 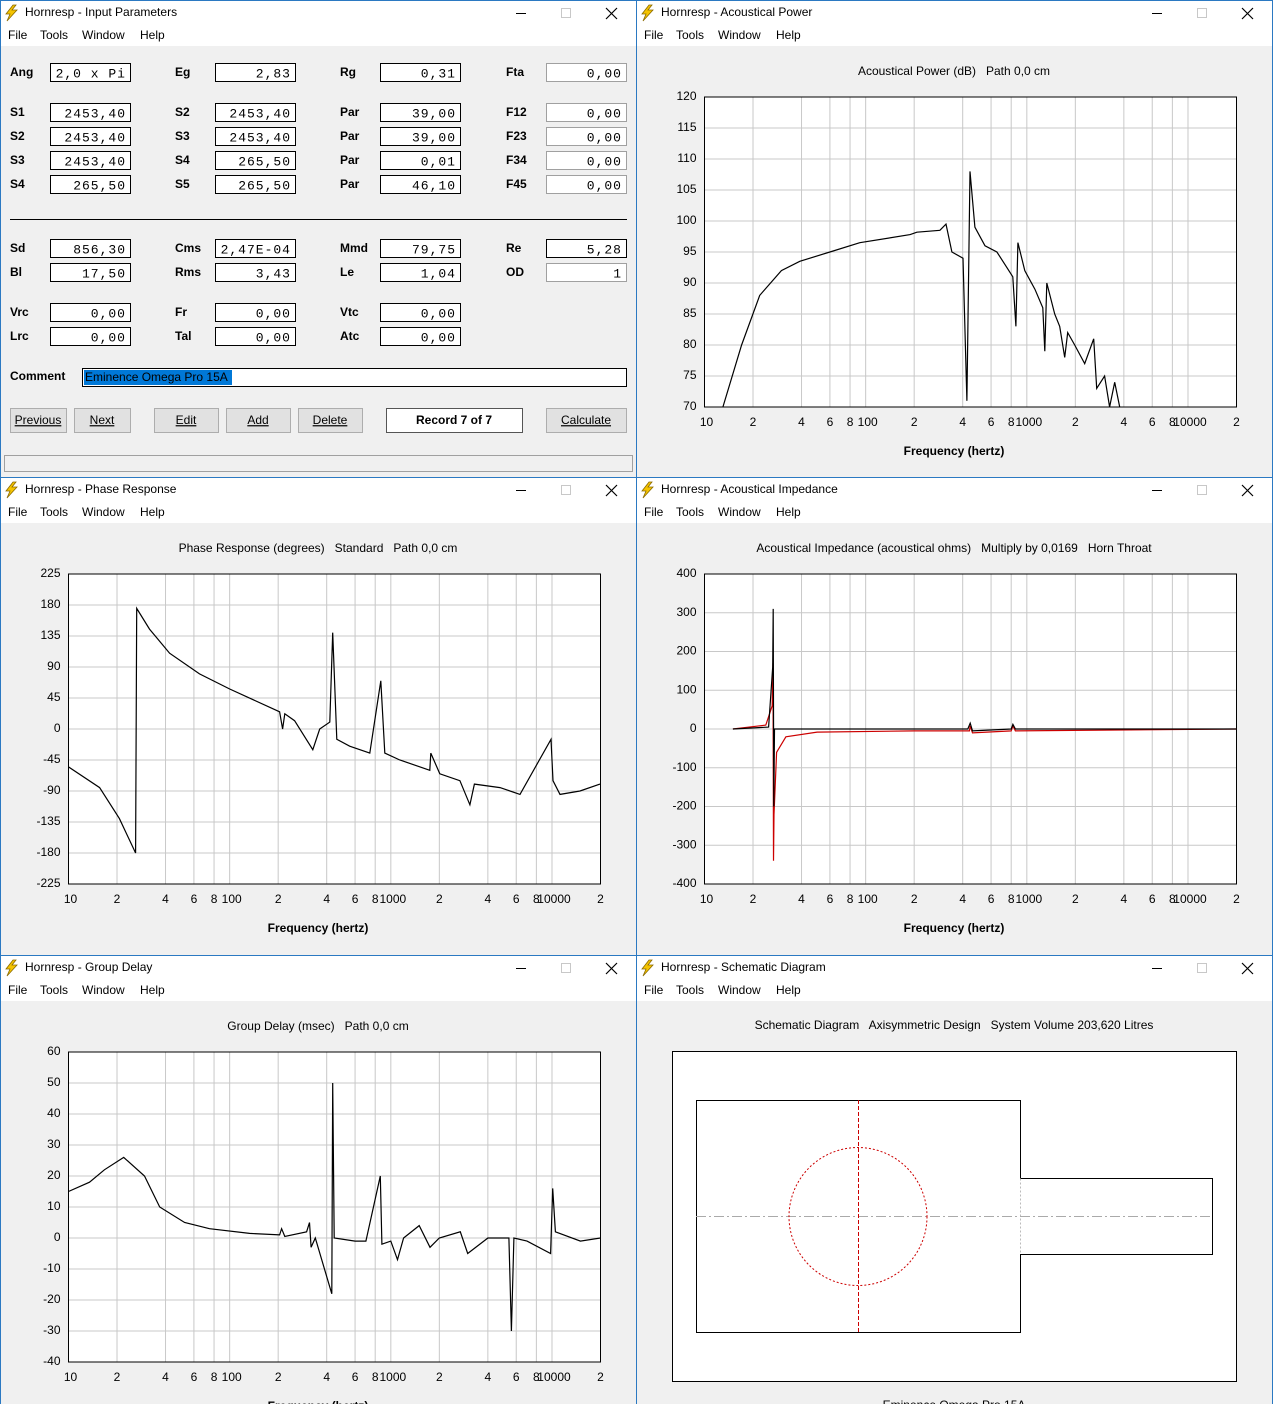 I want to click on field-label: S5, so click(x=182, y=184).